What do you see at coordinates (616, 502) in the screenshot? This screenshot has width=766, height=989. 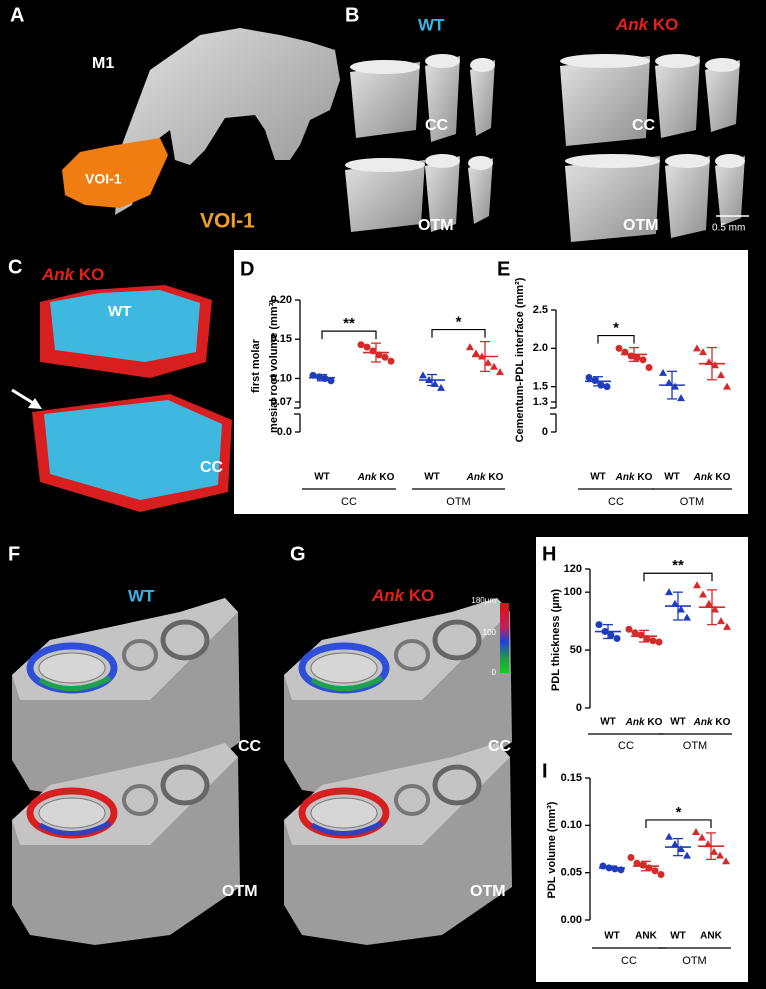 I see `group-label: CC` at bounding box center [616, 502].